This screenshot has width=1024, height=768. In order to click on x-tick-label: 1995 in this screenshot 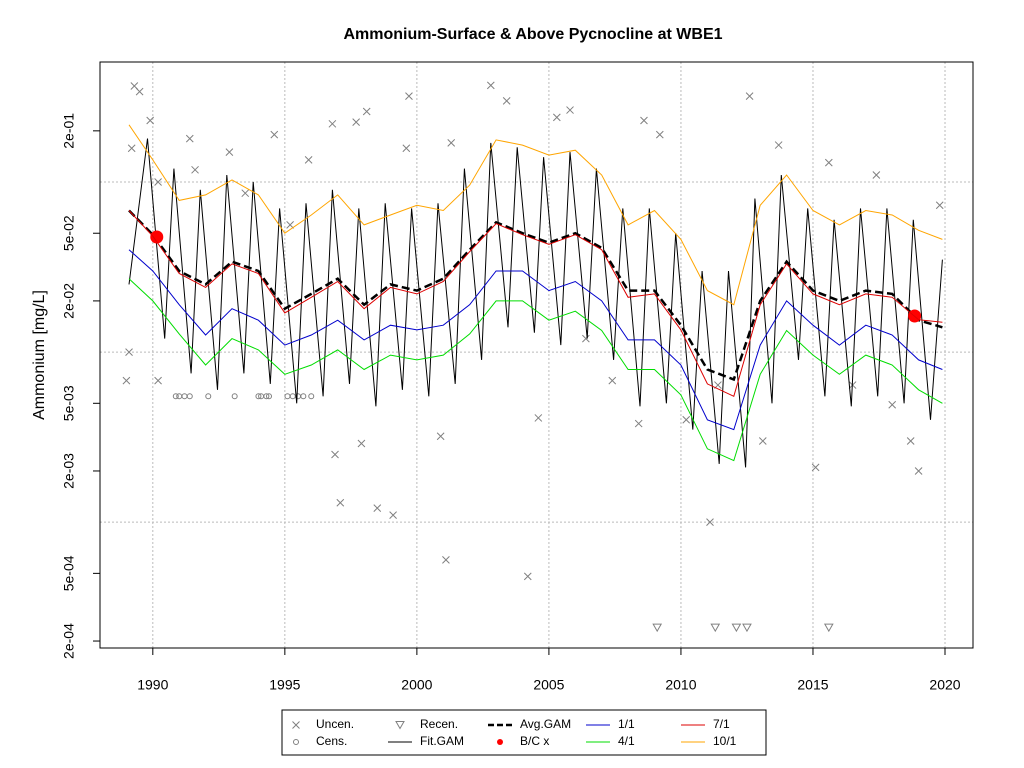, I will do `click(284, 685)`.